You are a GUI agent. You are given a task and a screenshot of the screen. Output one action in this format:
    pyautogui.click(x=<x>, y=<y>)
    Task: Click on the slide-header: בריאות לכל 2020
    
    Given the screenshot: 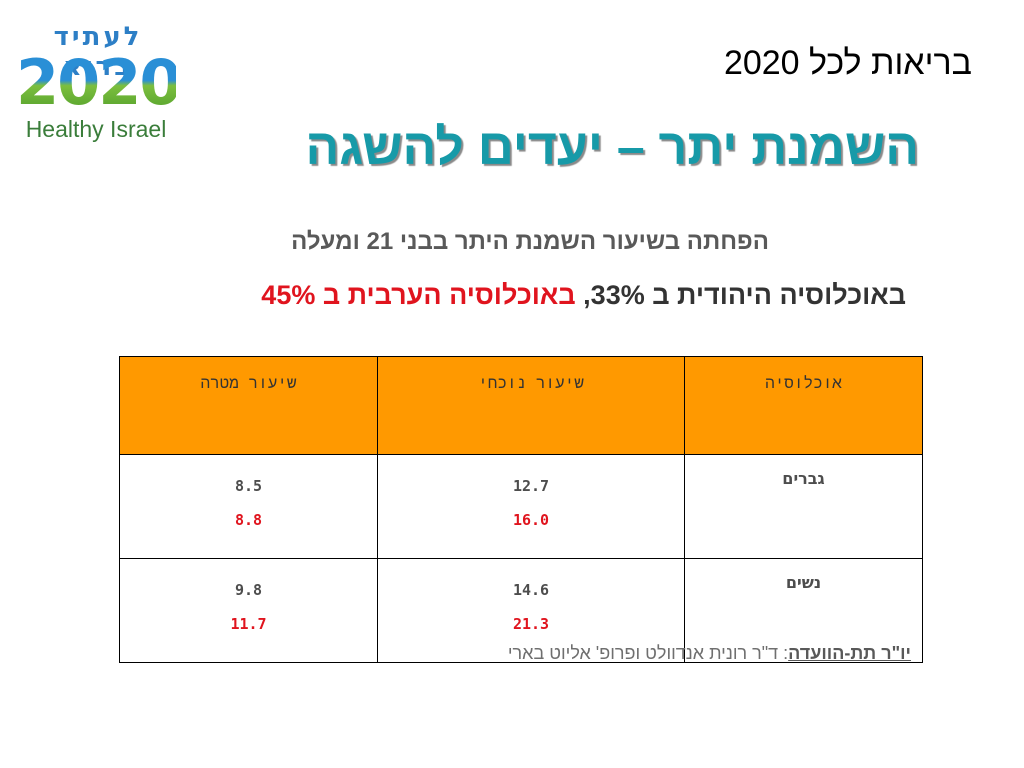 What is the action you would take?
    pyautogui.click(x=847, y=63)
    